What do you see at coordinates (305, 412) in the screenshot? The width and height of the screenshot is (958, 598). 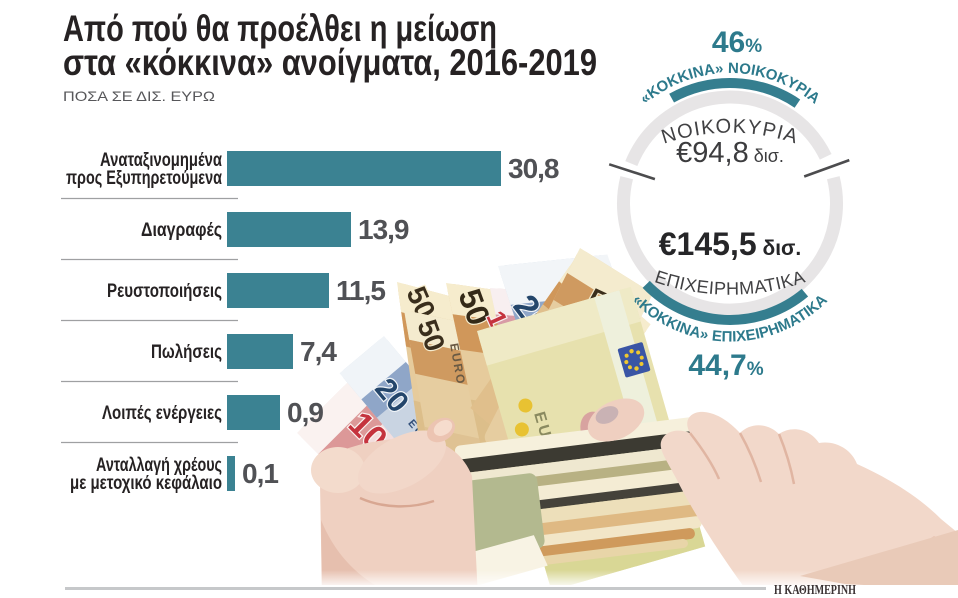 I see `svg-text: 0,9` at bounding box center [305, 412].